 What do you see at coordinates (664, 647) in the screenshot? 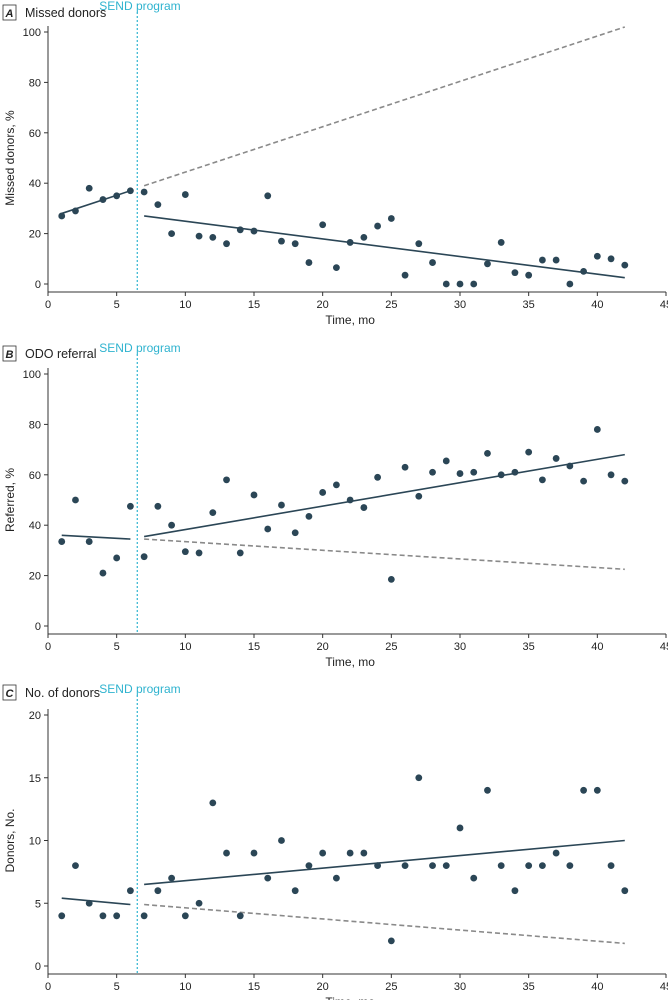
I see `x-tick-label: 45` at bounding box center [664, 647].